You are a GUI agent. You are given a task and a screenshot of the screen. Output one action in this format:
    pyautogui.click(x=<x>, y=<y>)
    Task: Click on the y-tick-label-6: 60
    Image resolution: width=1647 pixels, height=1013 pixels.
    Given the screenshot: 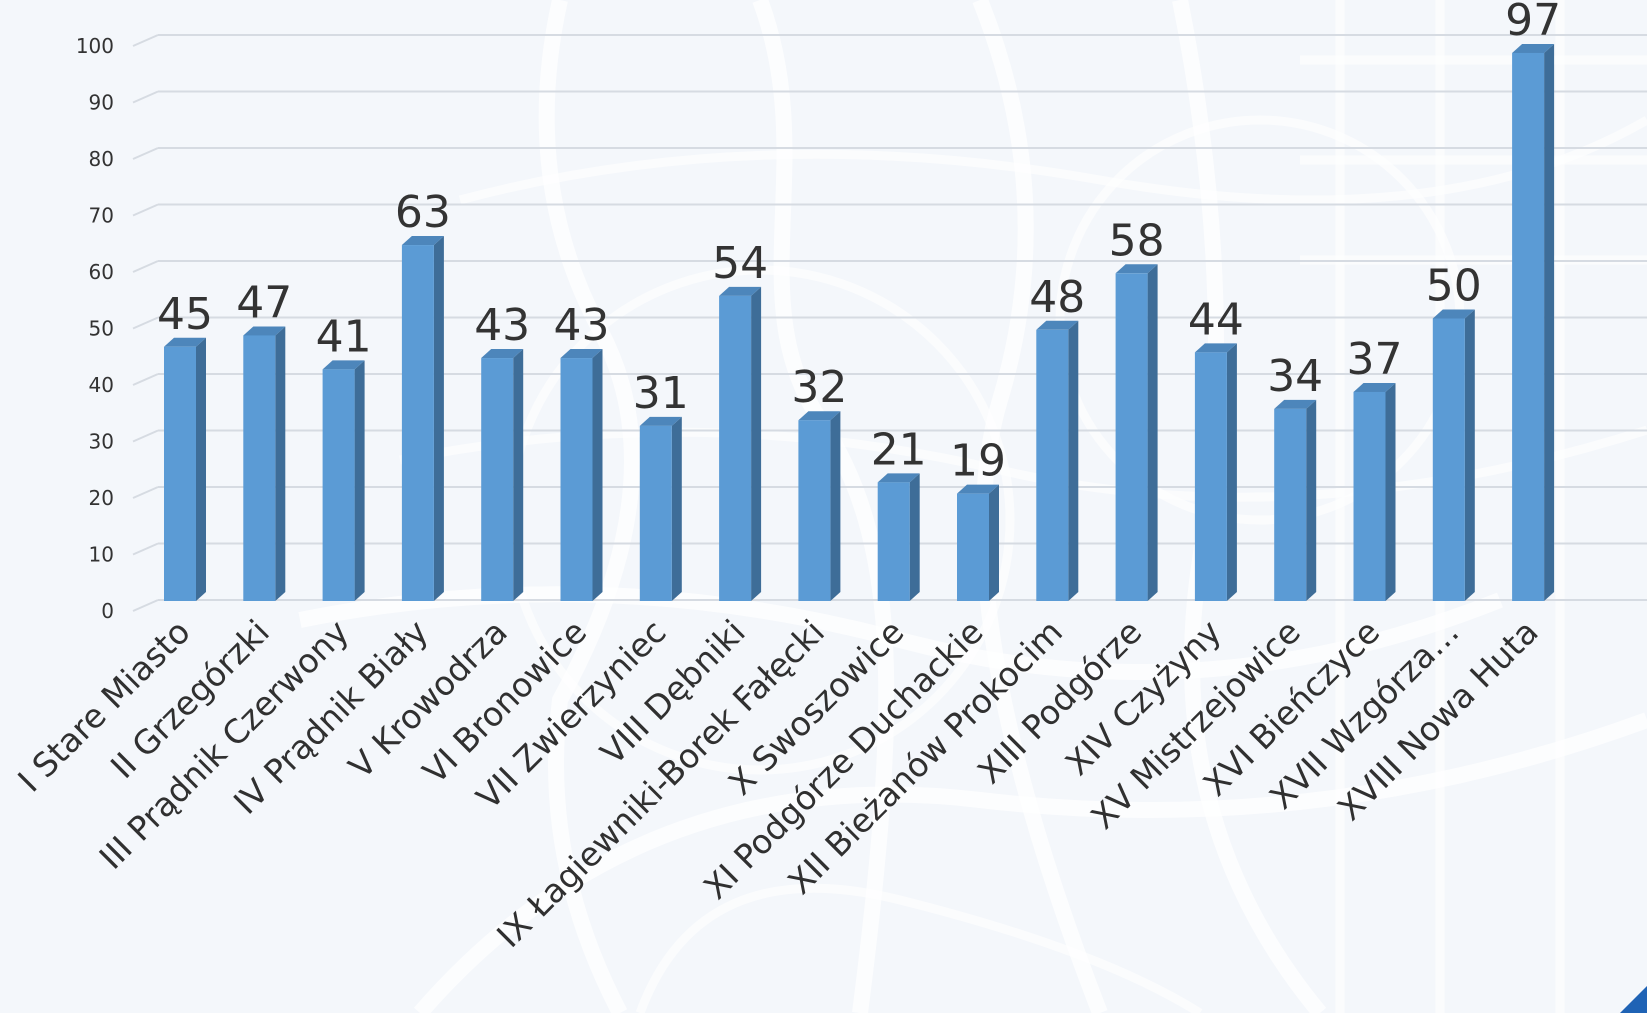 What is the action you would take?
    pyautogui.click(x=101, y=272)
    